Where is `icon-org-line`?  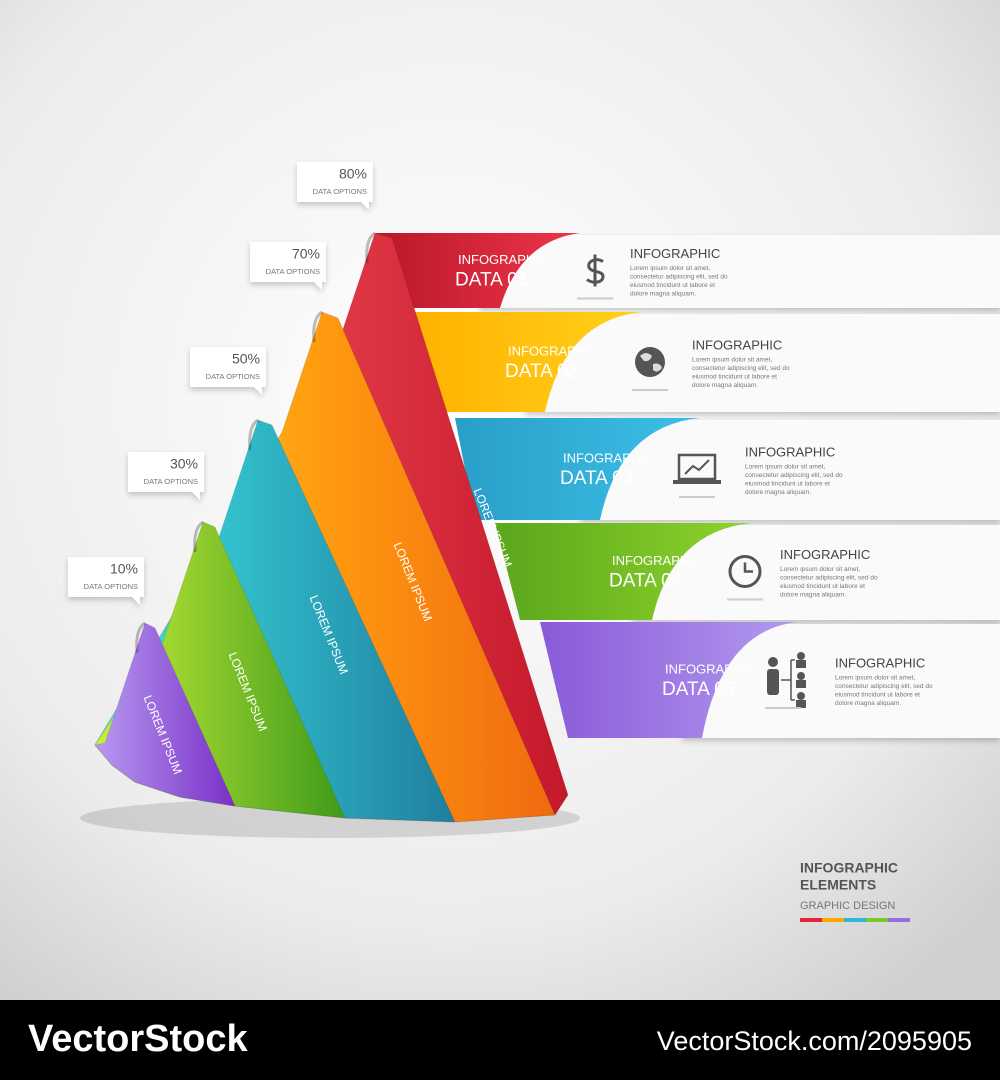
icon-org-line is located at coordinates (788, 680).